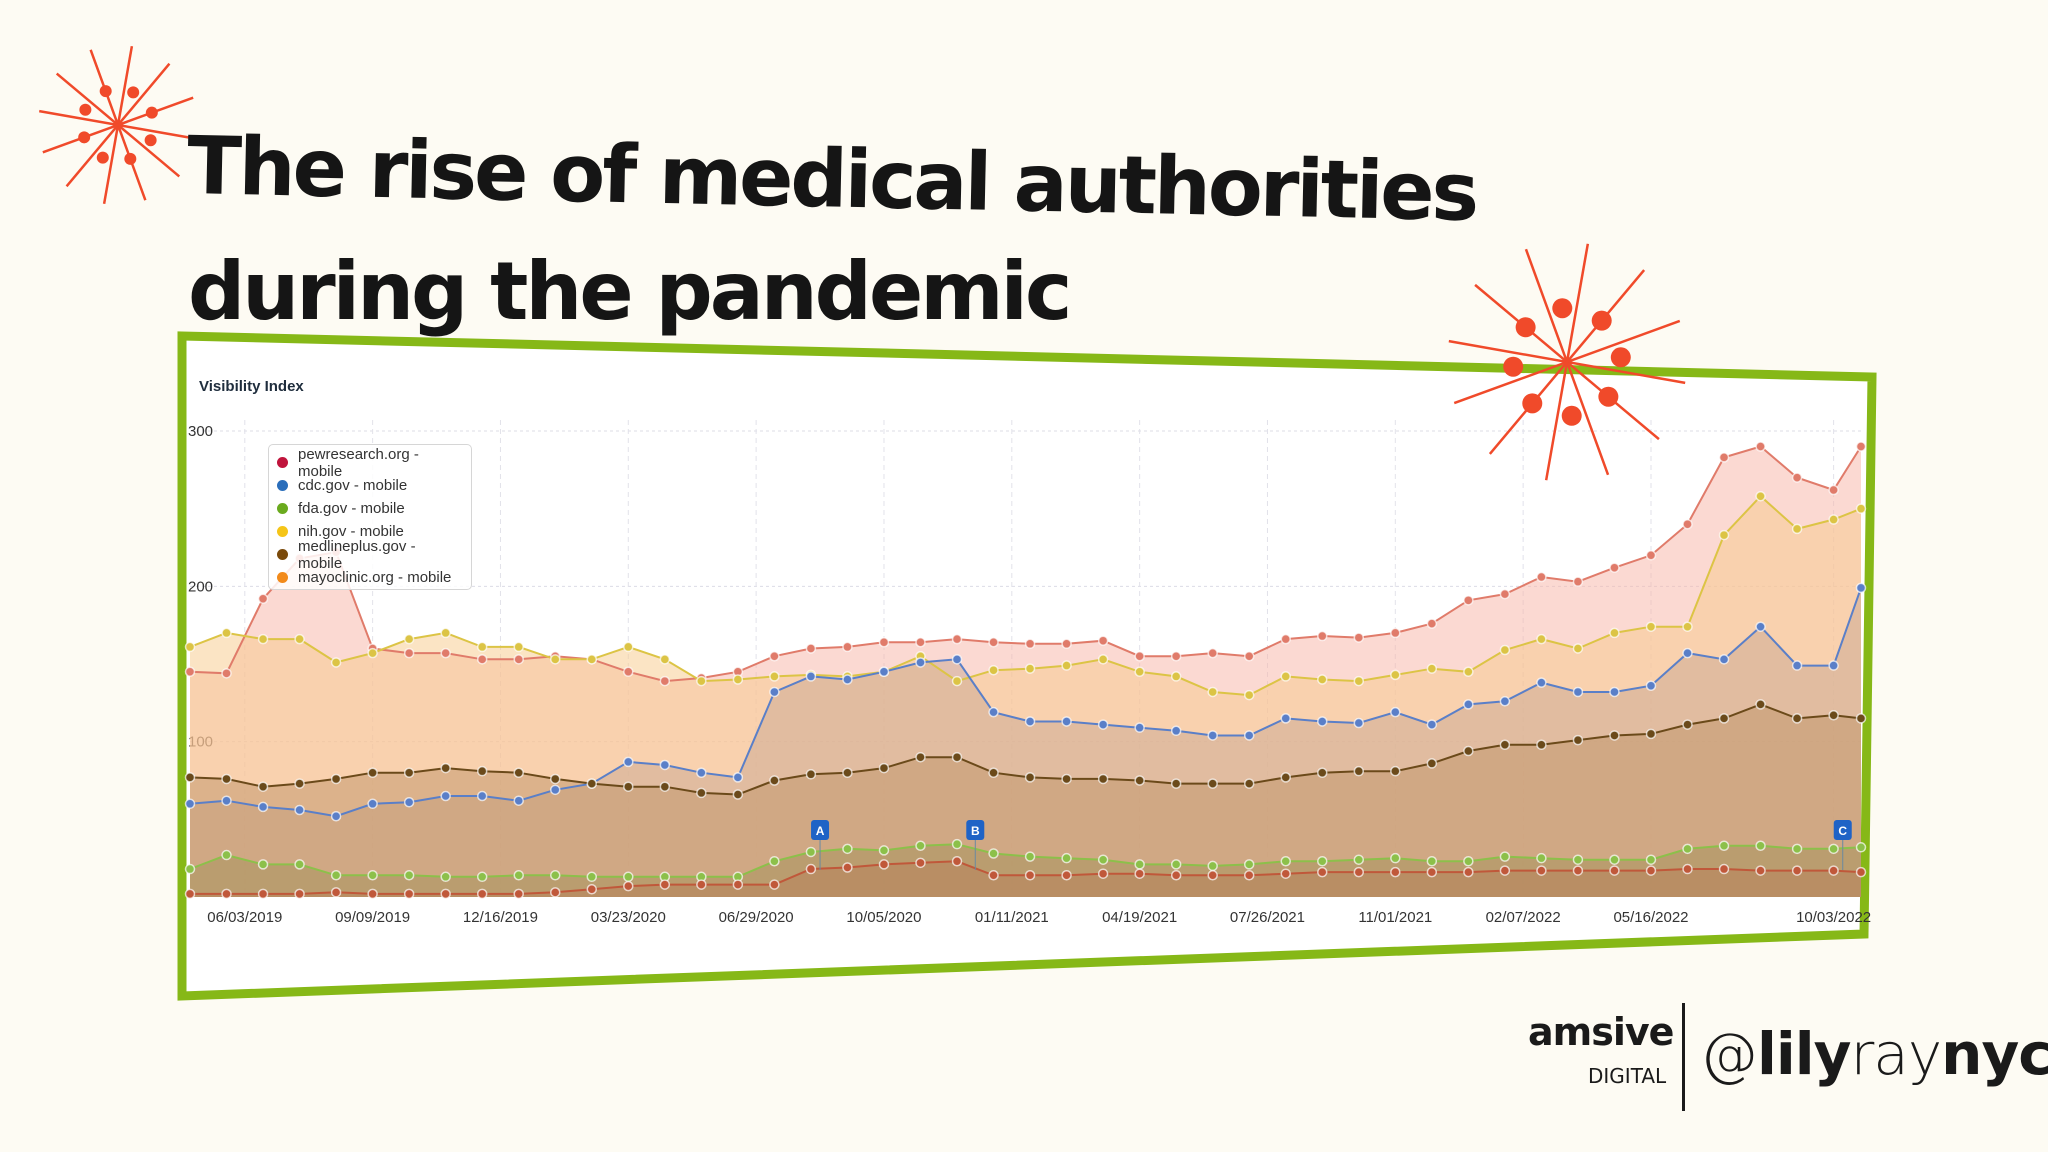 Image resolution: width=2048 pixels, height=1152 pixels. Describe the element at coordinates (244, 917) in the screenshot. I see `x-tick-label: 06/03/2019` at that location.